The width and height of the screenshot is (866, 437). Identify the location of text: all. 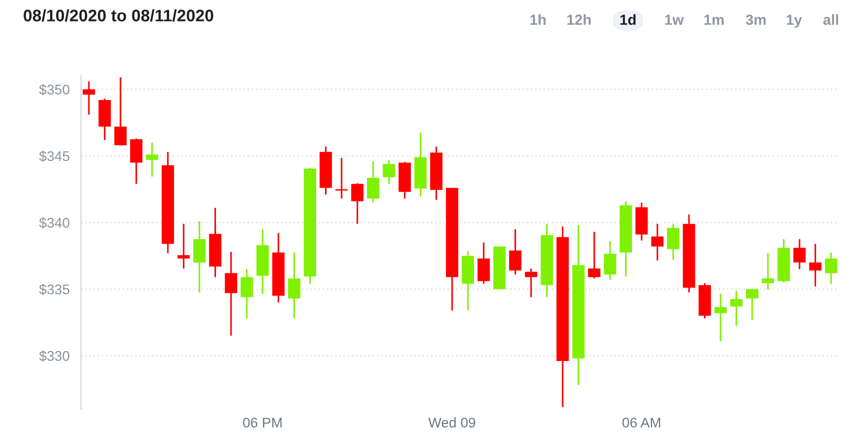
(830, 19).